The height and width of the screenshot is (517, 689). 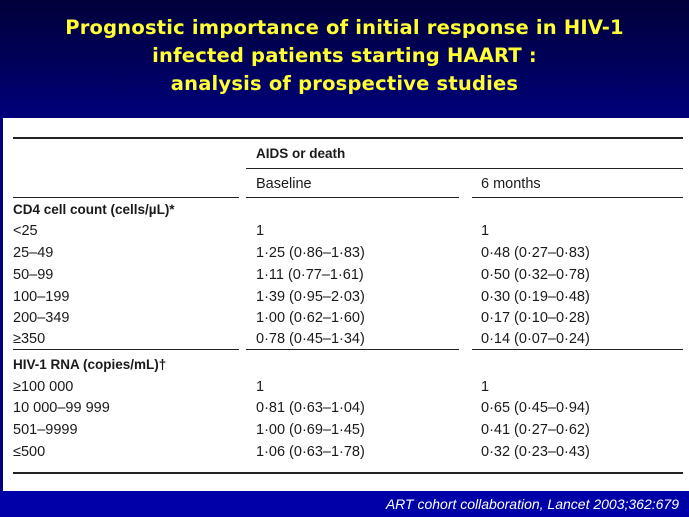 I want to click on column-header-rule-left, so click(x=126, y=197).